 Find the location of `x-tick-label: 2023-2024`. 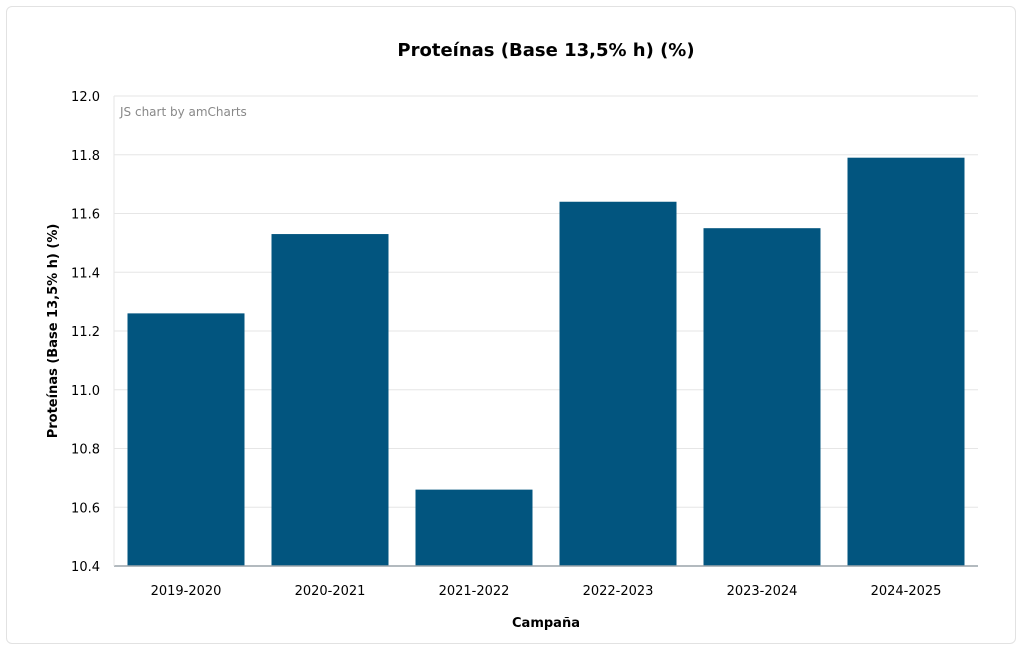

x-tick-label: 2023-2024 is located at coordinates (762, 591).